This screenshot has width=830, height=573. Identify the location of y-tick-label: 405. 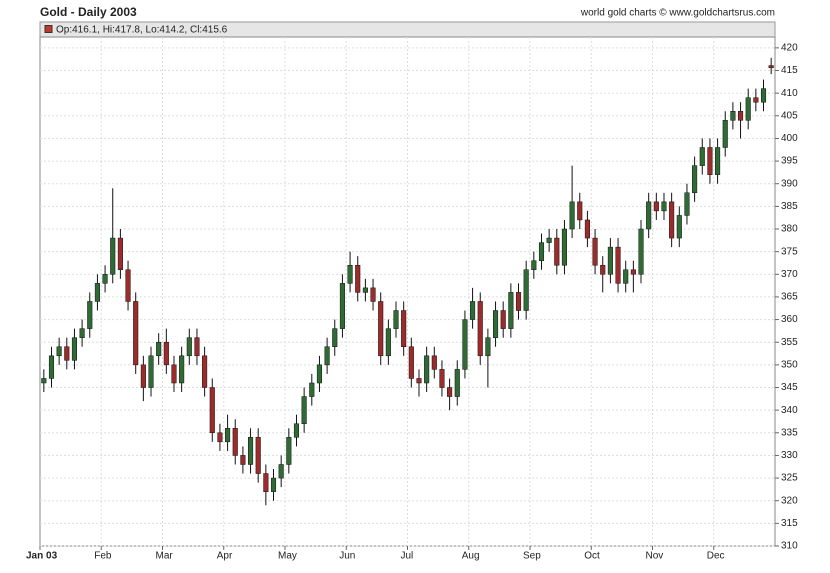
(789, 115).